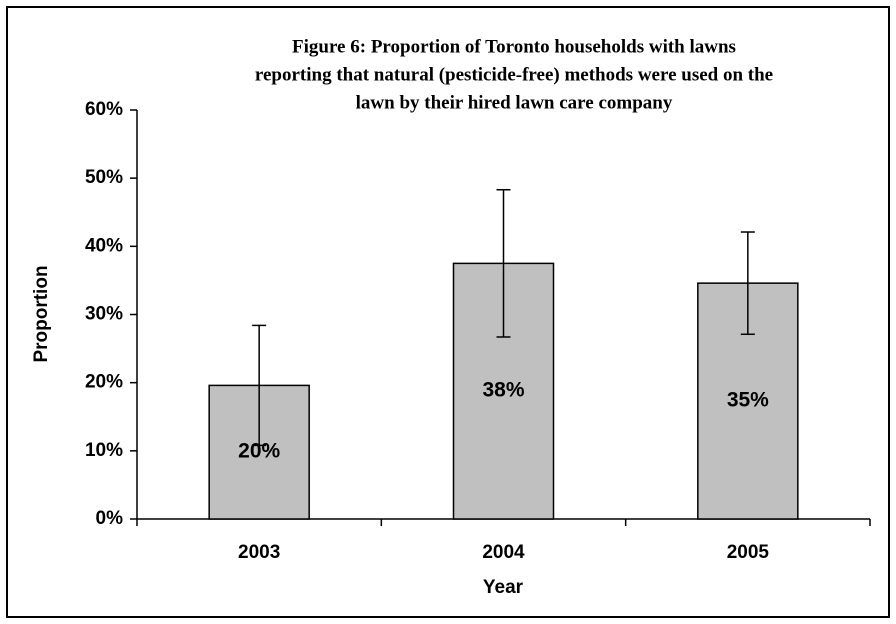  Describe the element at coordinates (104, 382) in the screenshot. I see `y-tick-label: 20%` at that location.